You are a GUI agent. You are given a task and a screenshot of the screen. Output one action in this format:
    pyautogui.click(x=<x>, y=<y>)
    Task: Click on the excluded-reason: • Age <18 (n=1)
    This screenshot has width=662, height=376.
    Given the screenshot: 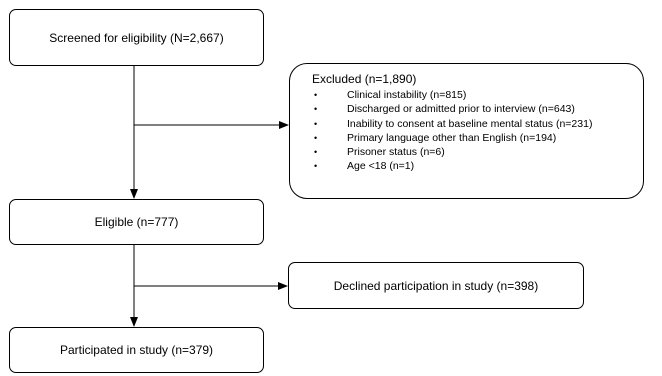 What is the action you would take?
    pyautogui.click(x=477, y=166)
    